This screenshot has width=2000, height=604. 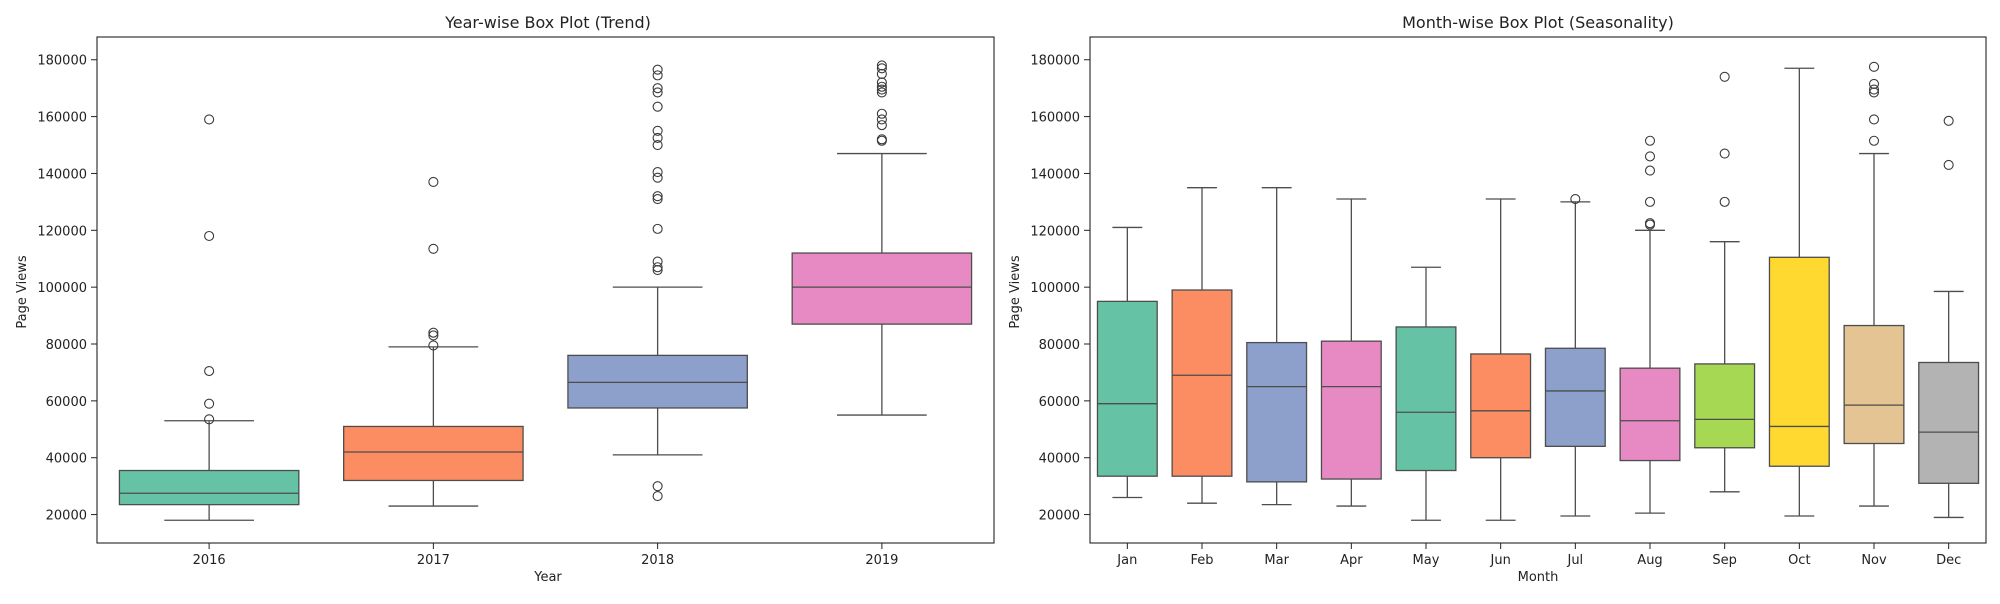 What do you see at coordinates (1724, 560) in the screenshot?
I see `x-tick-label: Sep` at bounding box center [1724, 560].